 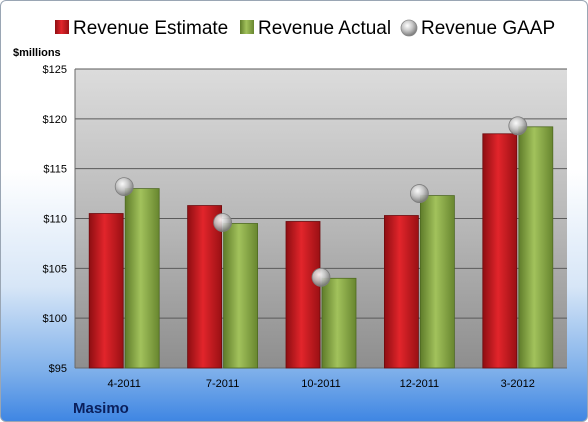 What do you see at coordinates (247, 27) in the screenshot?
I see `legend-swatch-actual` at bounding box center [247, 27].